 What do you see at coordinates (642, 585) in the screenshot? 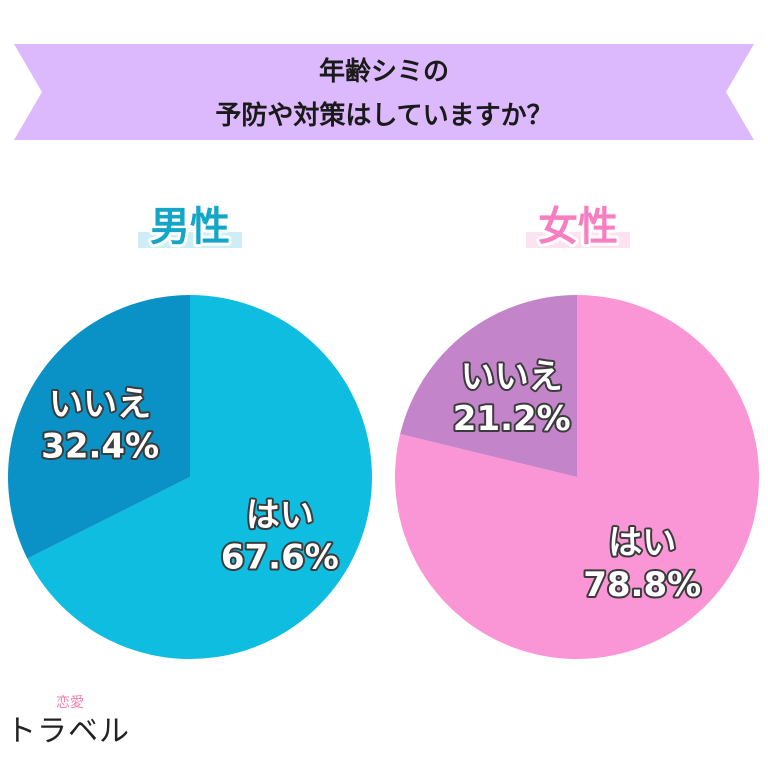
I see `female-slice-value: 78.8%` at bounding box center [642, 585].